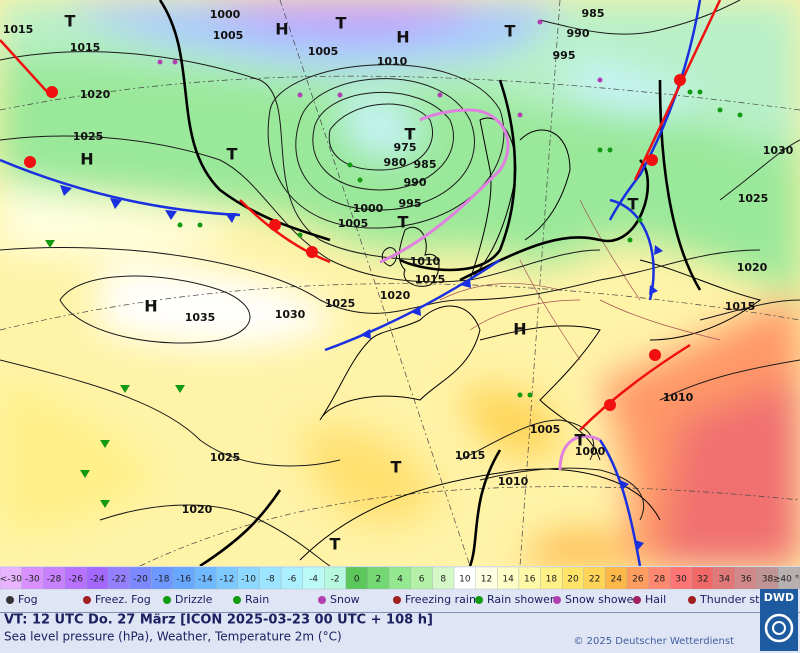 This screenshot has height=653, width=800. Describe the element at coordinates (552, 580) in the screenshot. I see `scale-label: 18` at that location.